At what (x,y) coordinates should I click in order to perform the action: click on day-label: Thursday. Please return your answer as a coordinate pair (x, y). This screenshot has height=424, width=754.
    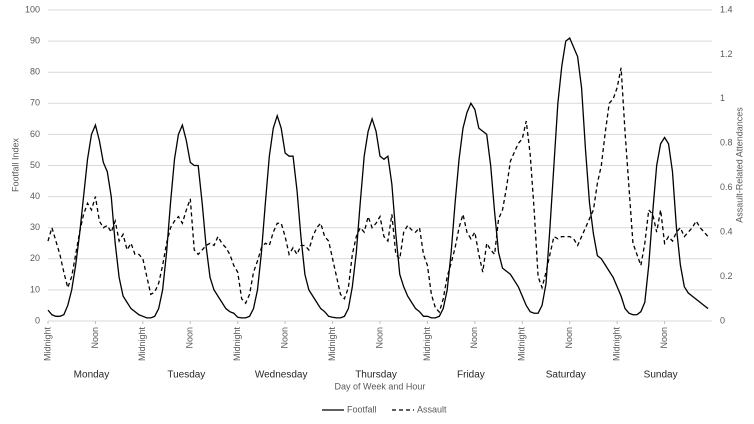
    Looking at the image, I should click on (376, 375).